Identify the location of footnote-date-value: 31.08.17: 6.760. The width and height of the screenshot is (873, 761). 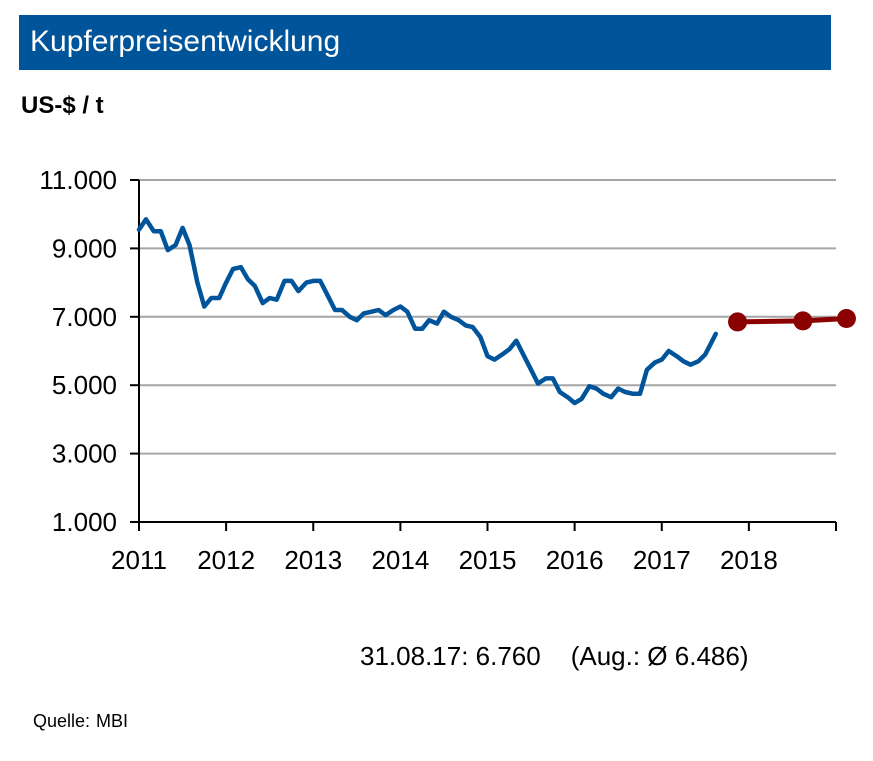
(450, 656).